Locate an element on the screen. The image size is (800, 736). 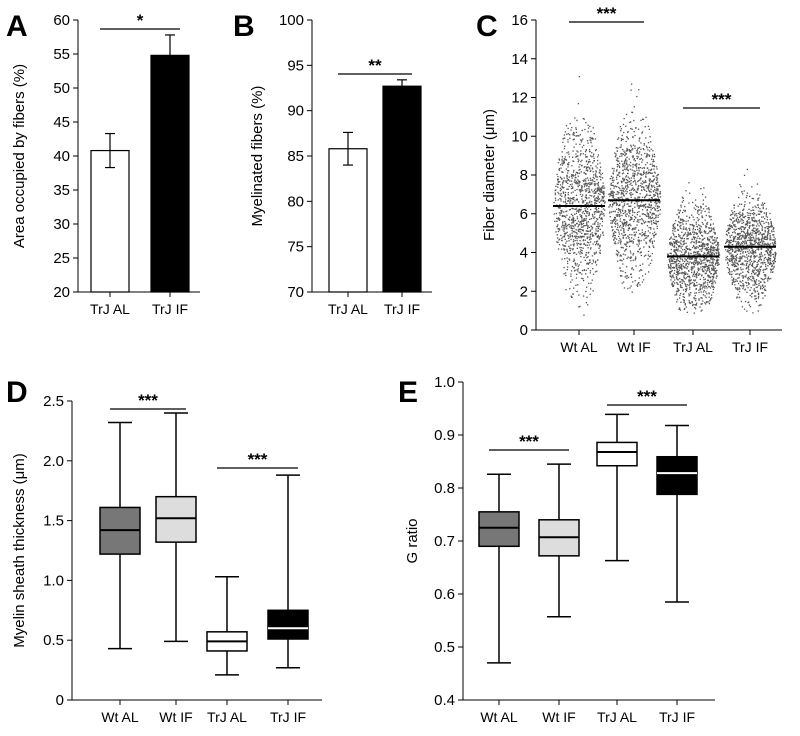
y-tick-label-D: 0.5 is located at coordinates (53, 640).